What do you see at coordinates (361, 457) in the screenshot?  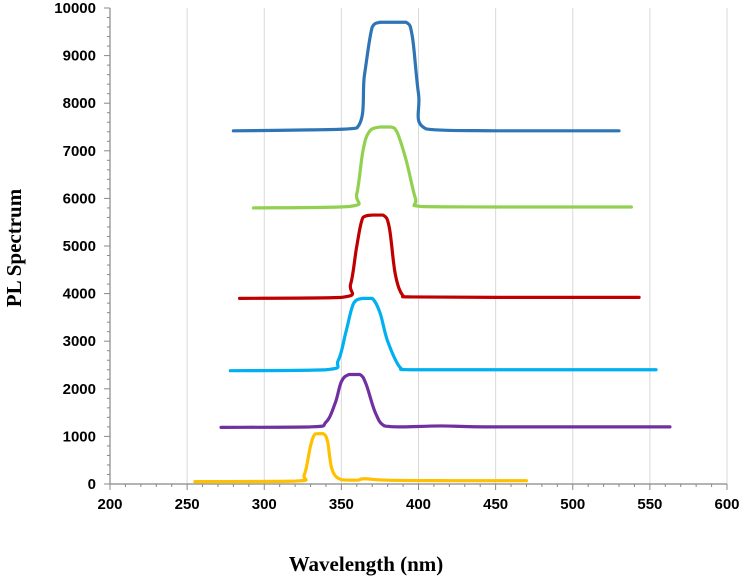 I see `series-line-orange` at bounding box center [361, 457].